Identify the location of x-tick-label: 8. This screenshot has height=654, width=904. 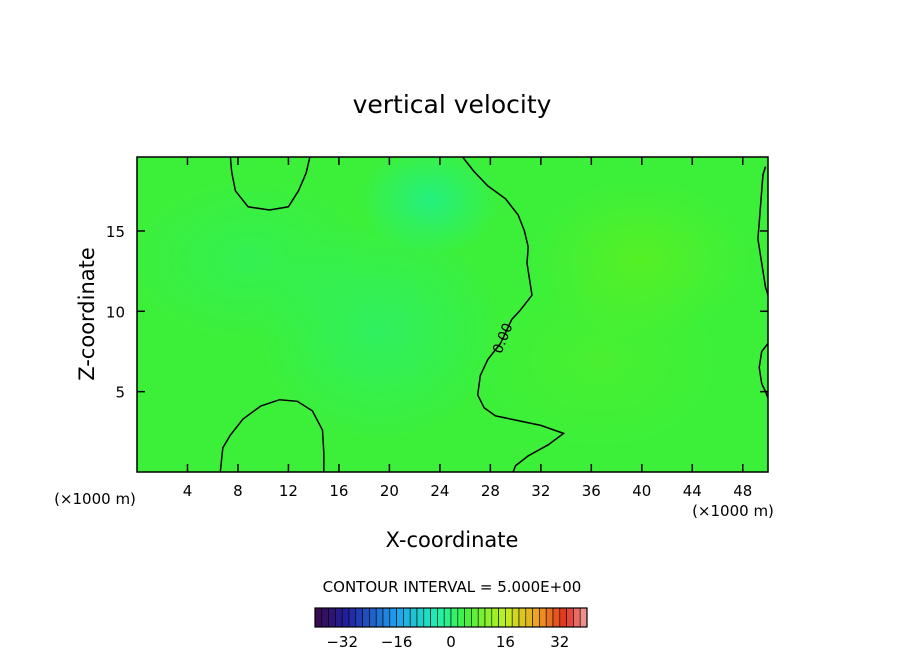
(238, 491).